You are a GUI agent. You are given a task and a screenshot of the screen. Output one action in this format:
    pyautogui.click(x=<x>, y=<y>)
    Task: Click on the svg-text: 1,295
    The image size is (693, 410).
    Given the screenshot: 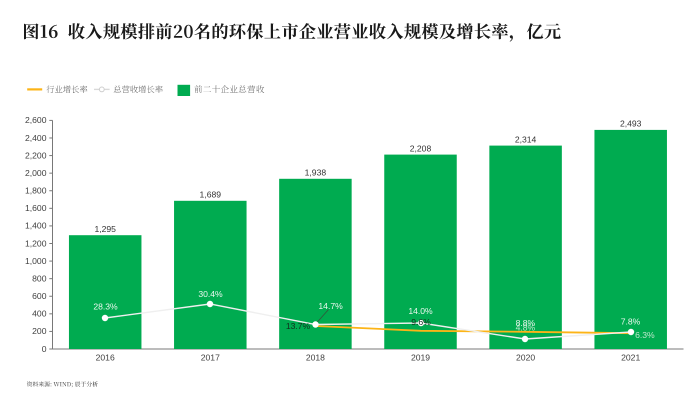 What is the action you would take?
    pyautogui.click(x=105, y=229)
    